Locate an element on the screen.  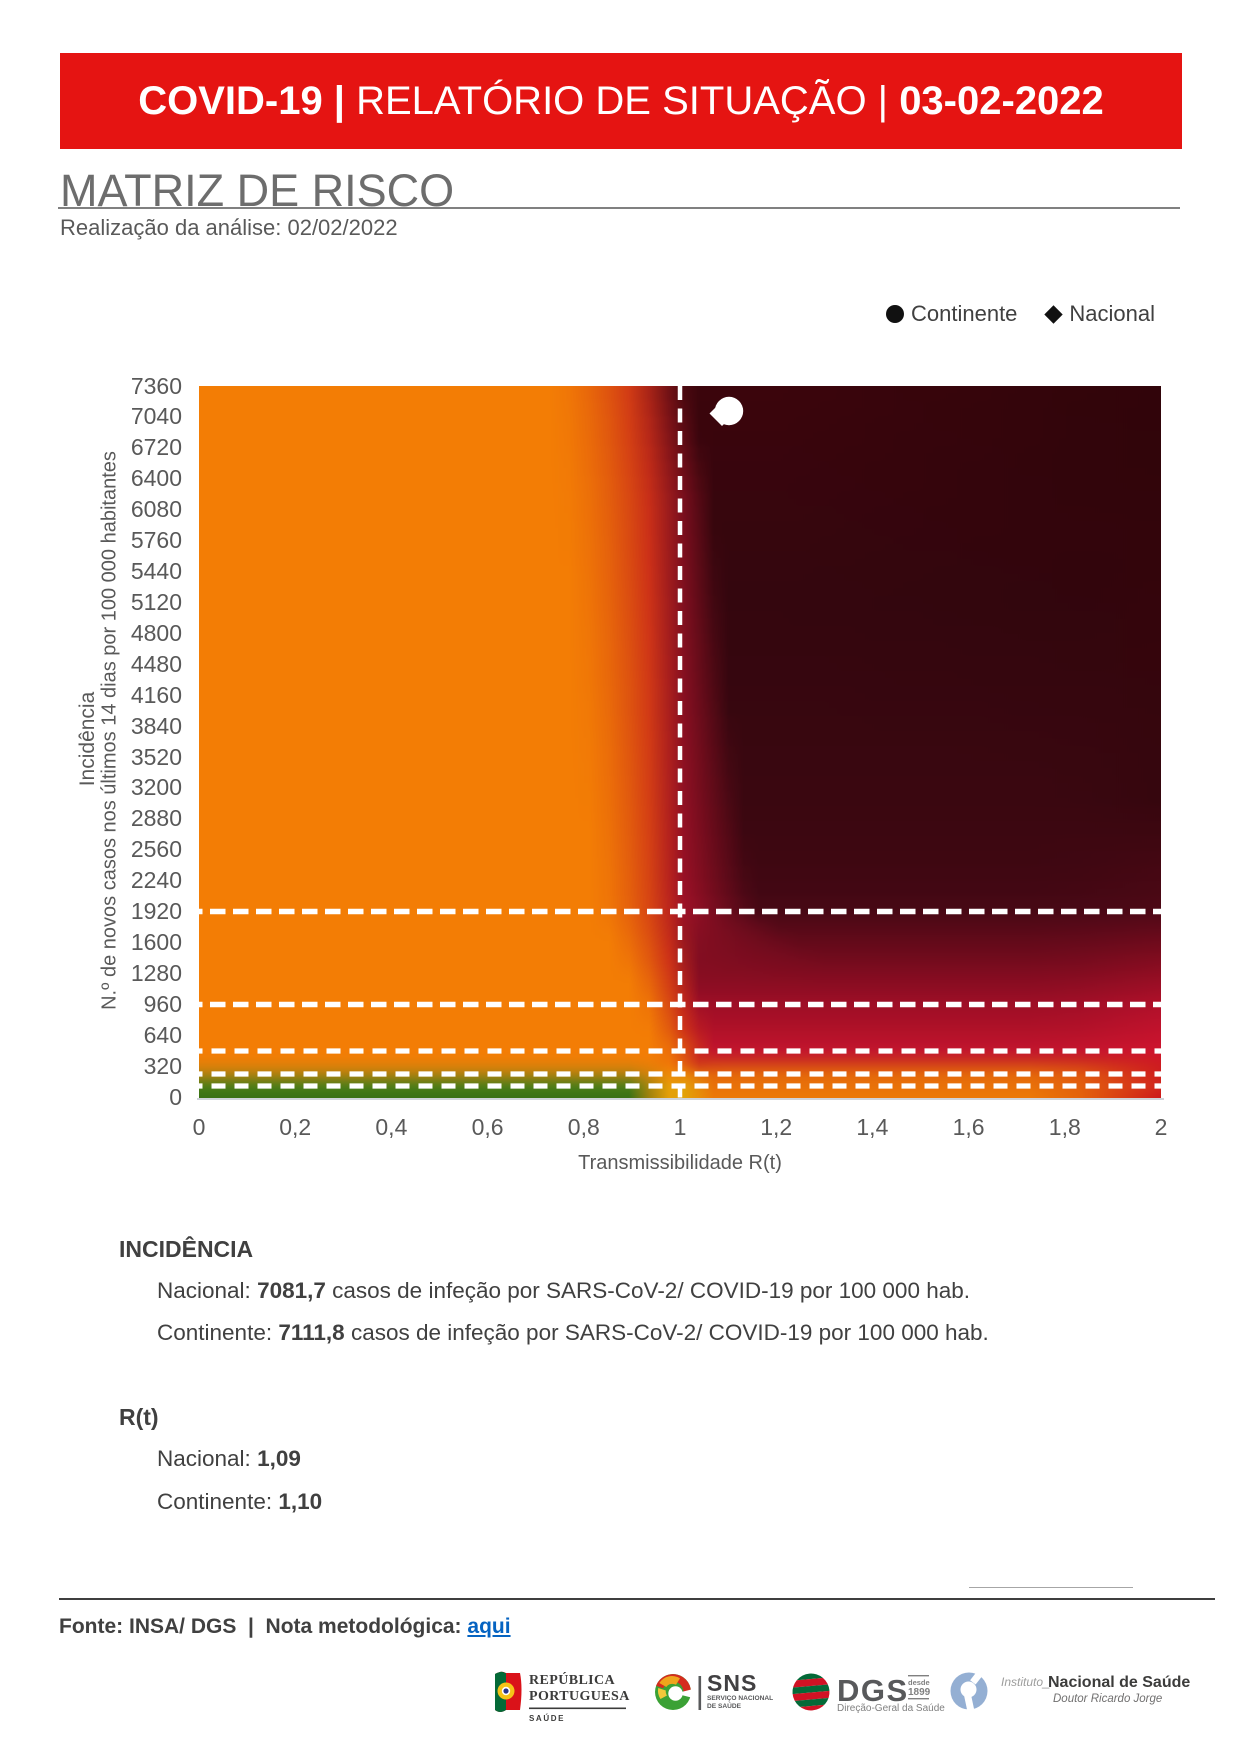
svg-text: SAÚDE is located at coordinates (547, 1718).